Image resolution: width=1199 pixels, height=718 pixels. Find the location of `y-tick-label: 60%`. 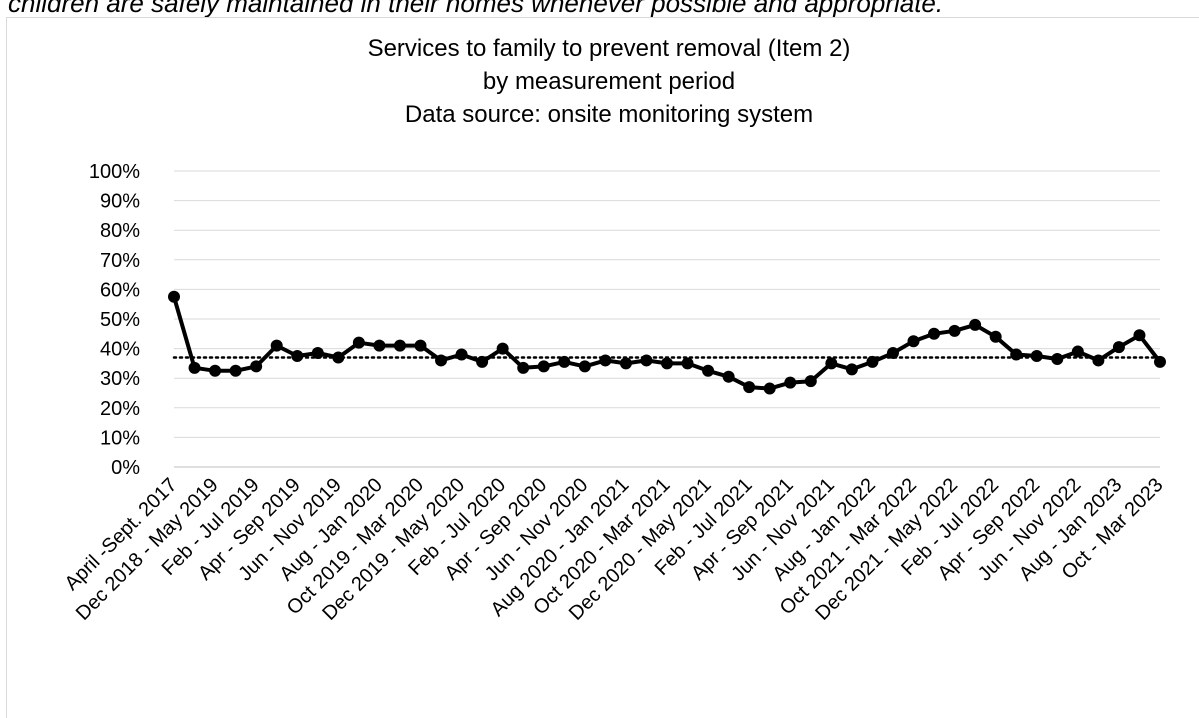

y-tick-label: 60% is located at coordinates (120, 290).